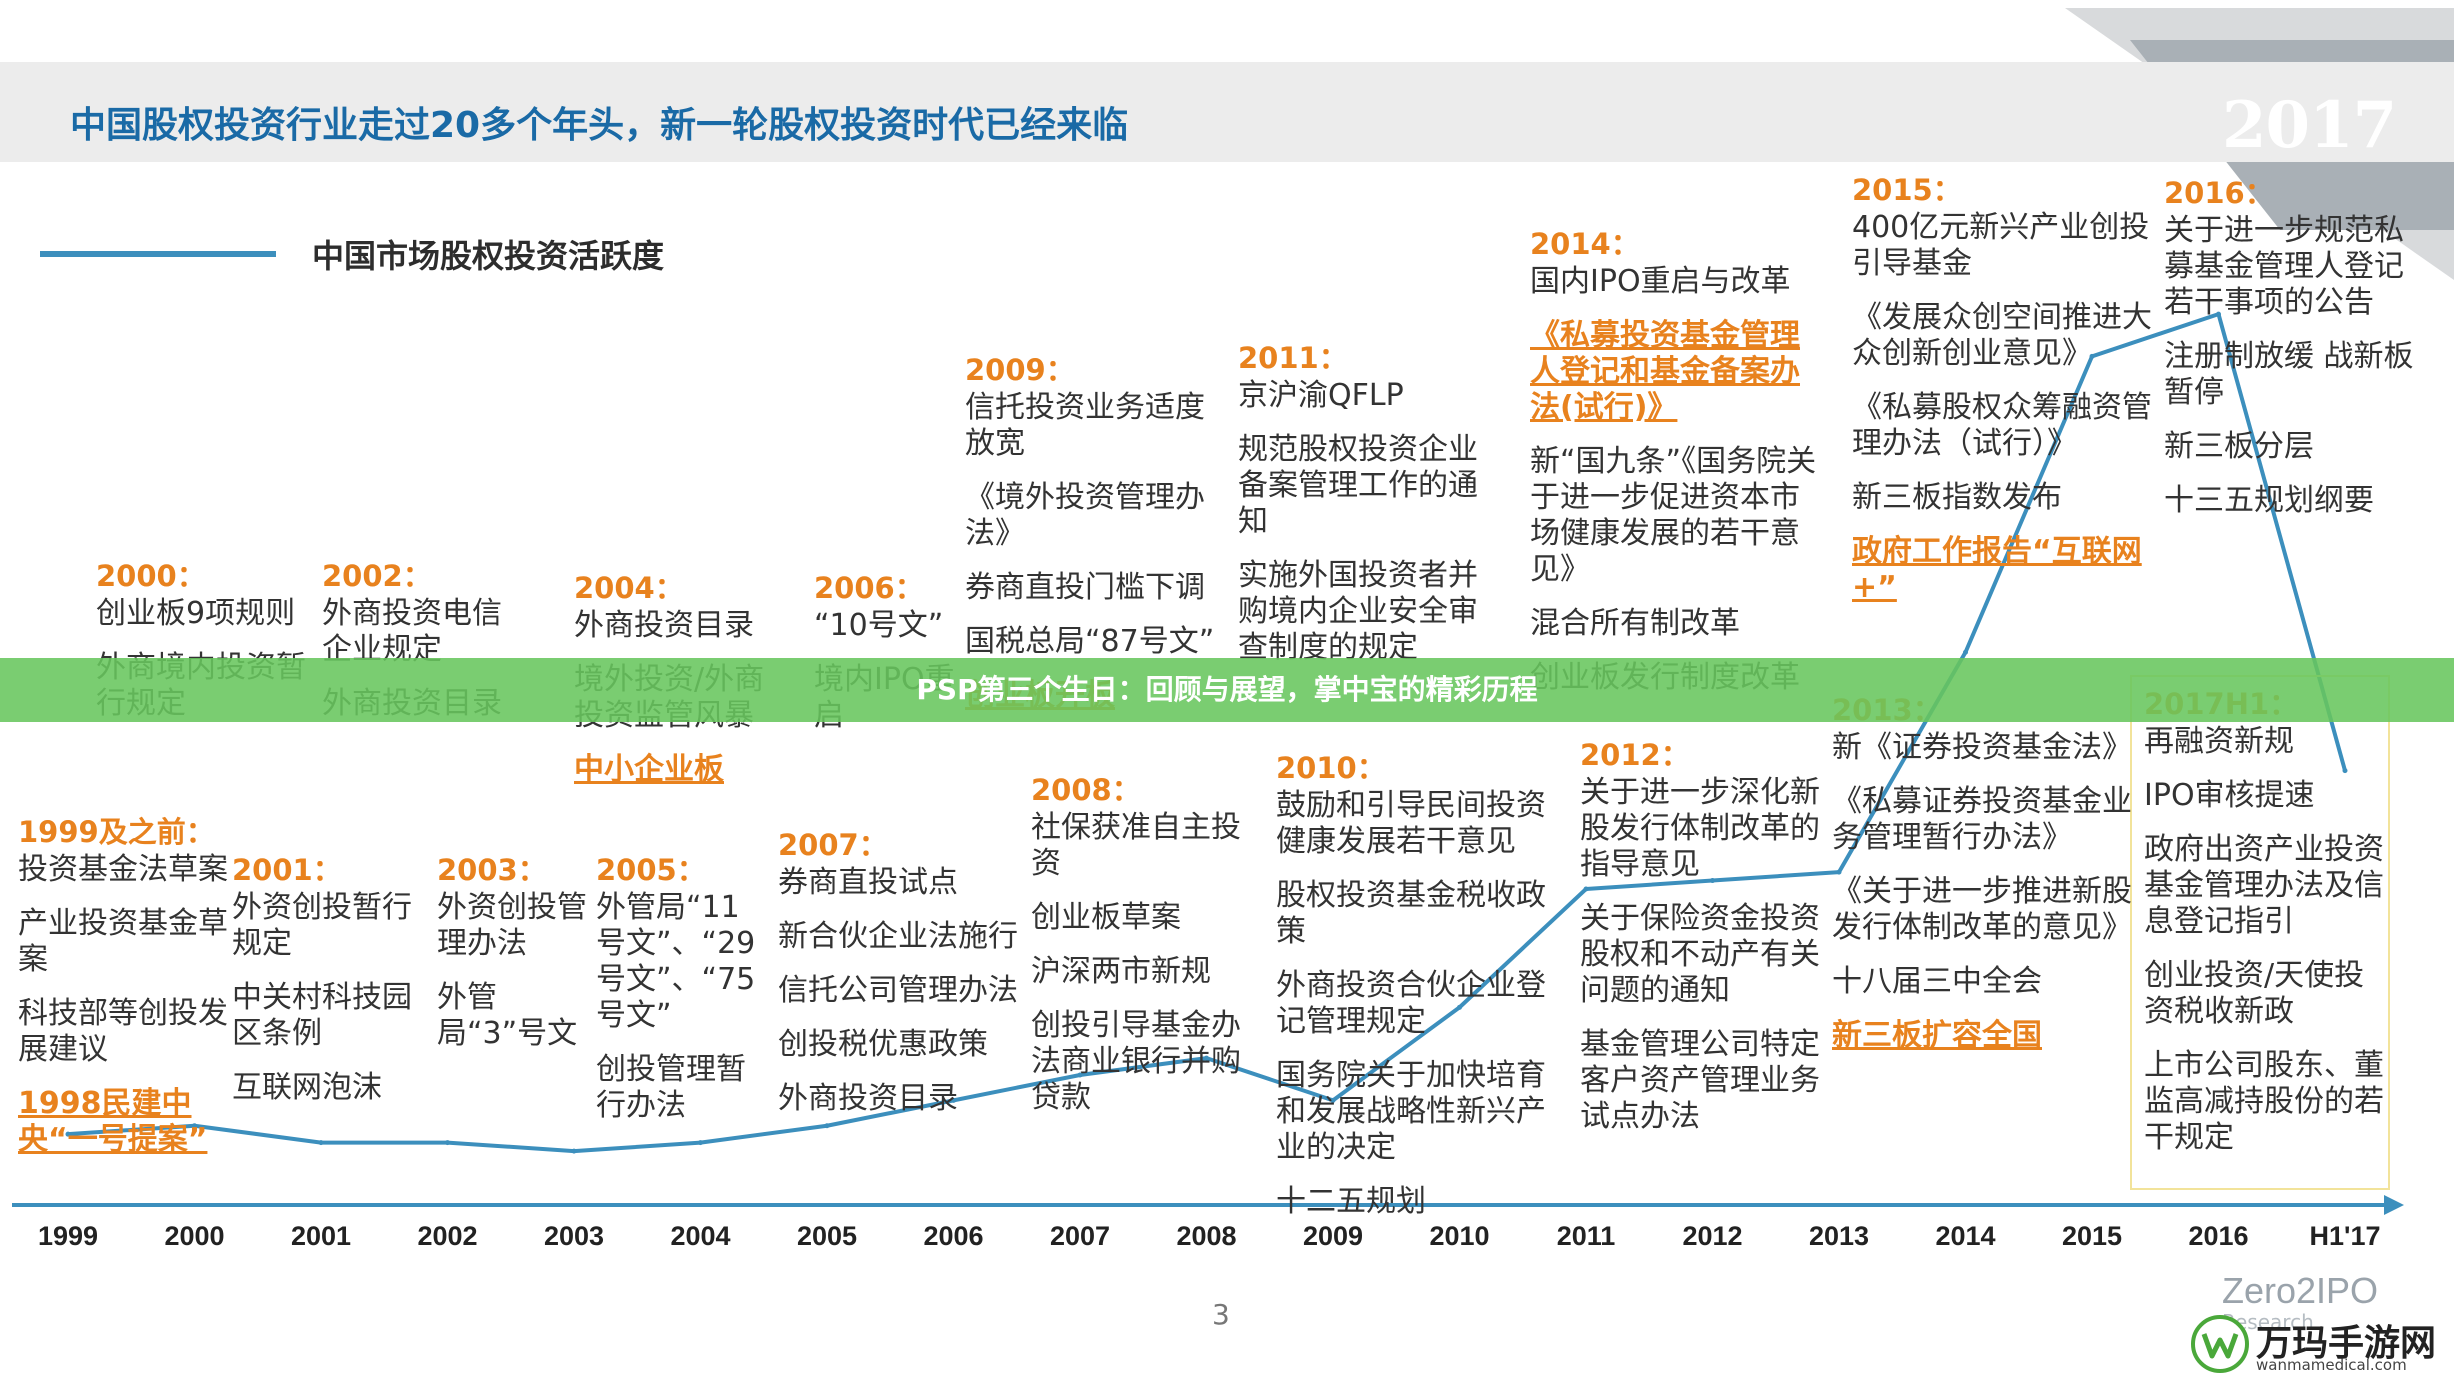 The height and width of the screenshot is (1380, 2454). Describe the element at coordinates (1700, 1080) in the screenshot. I see `event-item: 基金管理公司特定客户资产管理业务试点办法` at that location.